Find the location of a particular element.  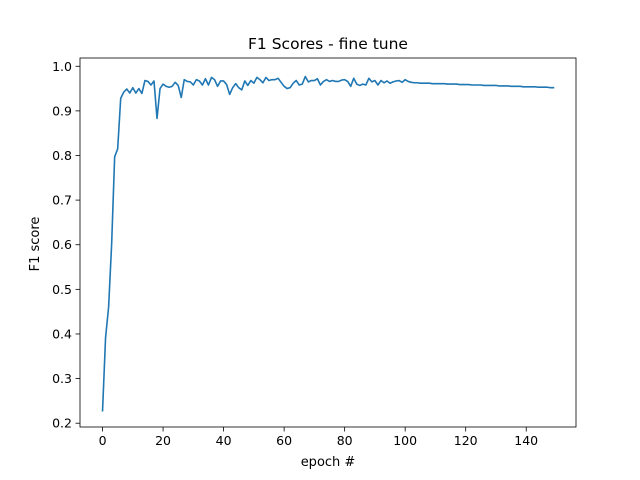

x-tick-label: 140 is located at coordinates (526, 440).